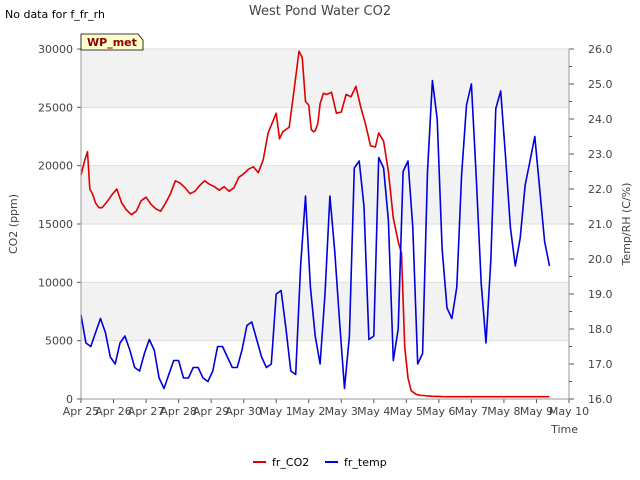 This screenshot has height=480, width=640. Describe the element at coordinates (55, 282) in the screenshot. I see `y-tick-label: 10000` at that location.